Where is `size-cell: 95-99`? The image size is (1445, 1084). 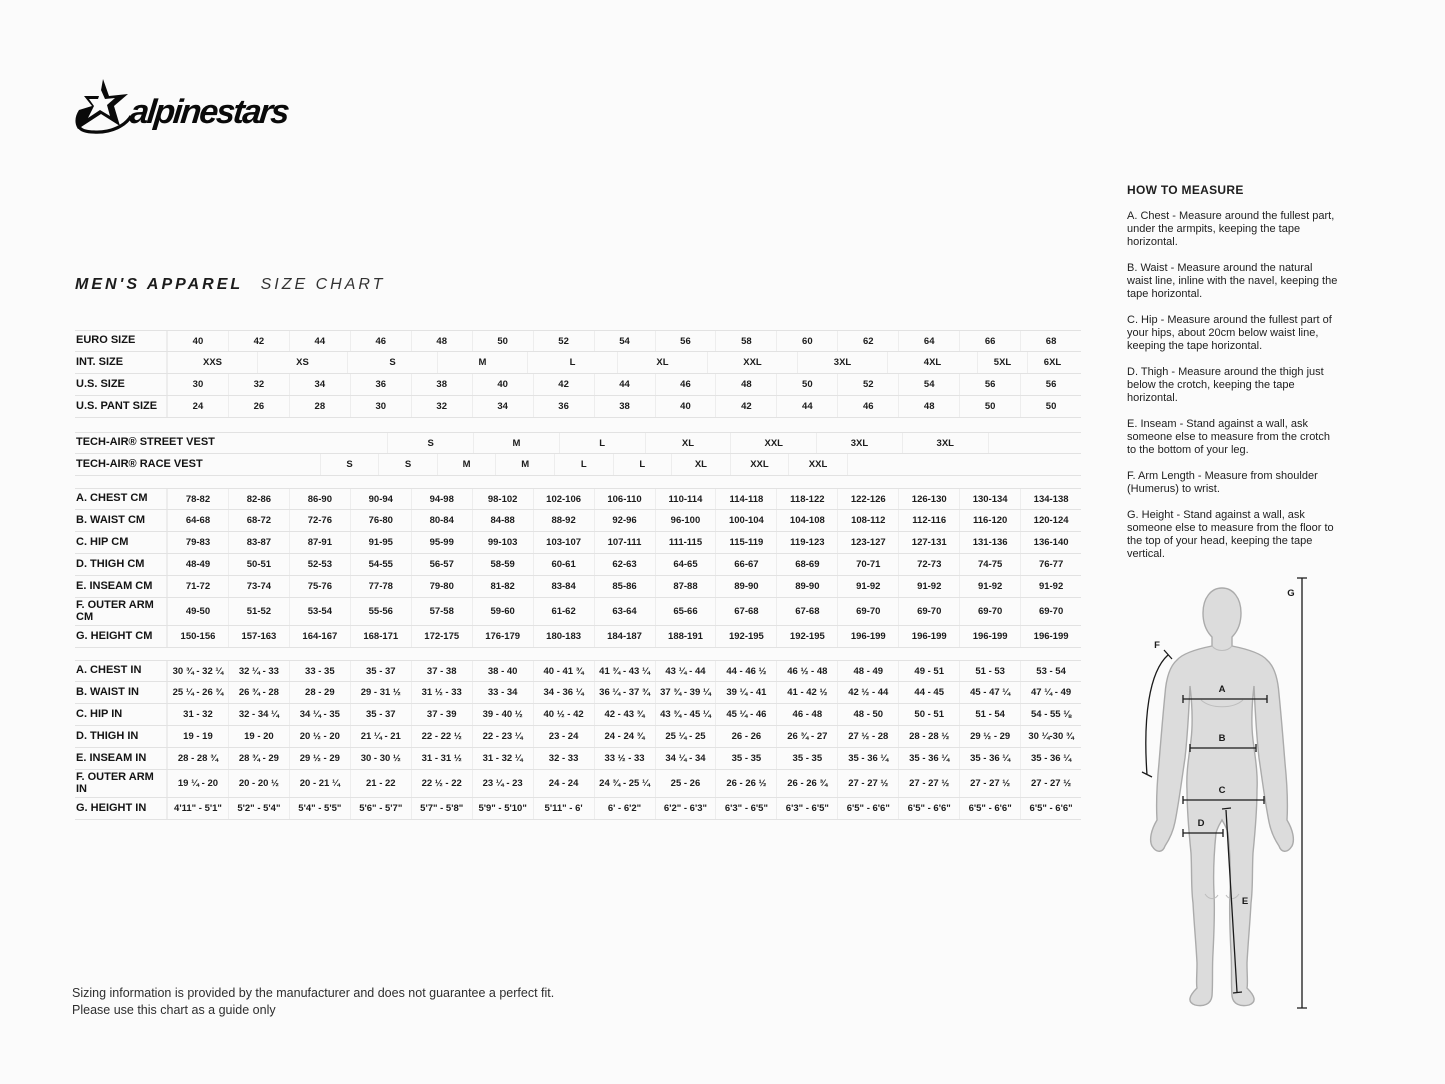
size-cell: 95-99 is located at coordinates (441, 542).